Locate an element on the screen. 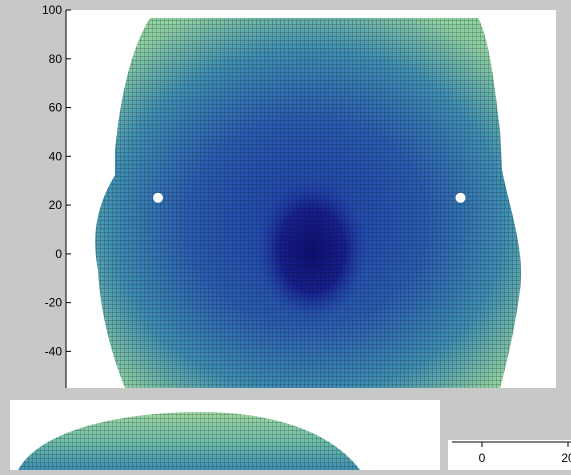 The width and height of the screenshot is (571, 475). x-tick-label: 20 is located at coordinates (566, 458).